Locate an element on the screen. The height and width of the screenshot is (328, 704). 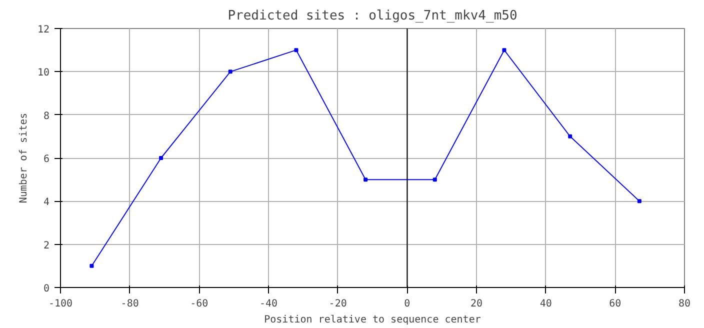
x-tick-label: 0 is located at coordinates (407, 304).